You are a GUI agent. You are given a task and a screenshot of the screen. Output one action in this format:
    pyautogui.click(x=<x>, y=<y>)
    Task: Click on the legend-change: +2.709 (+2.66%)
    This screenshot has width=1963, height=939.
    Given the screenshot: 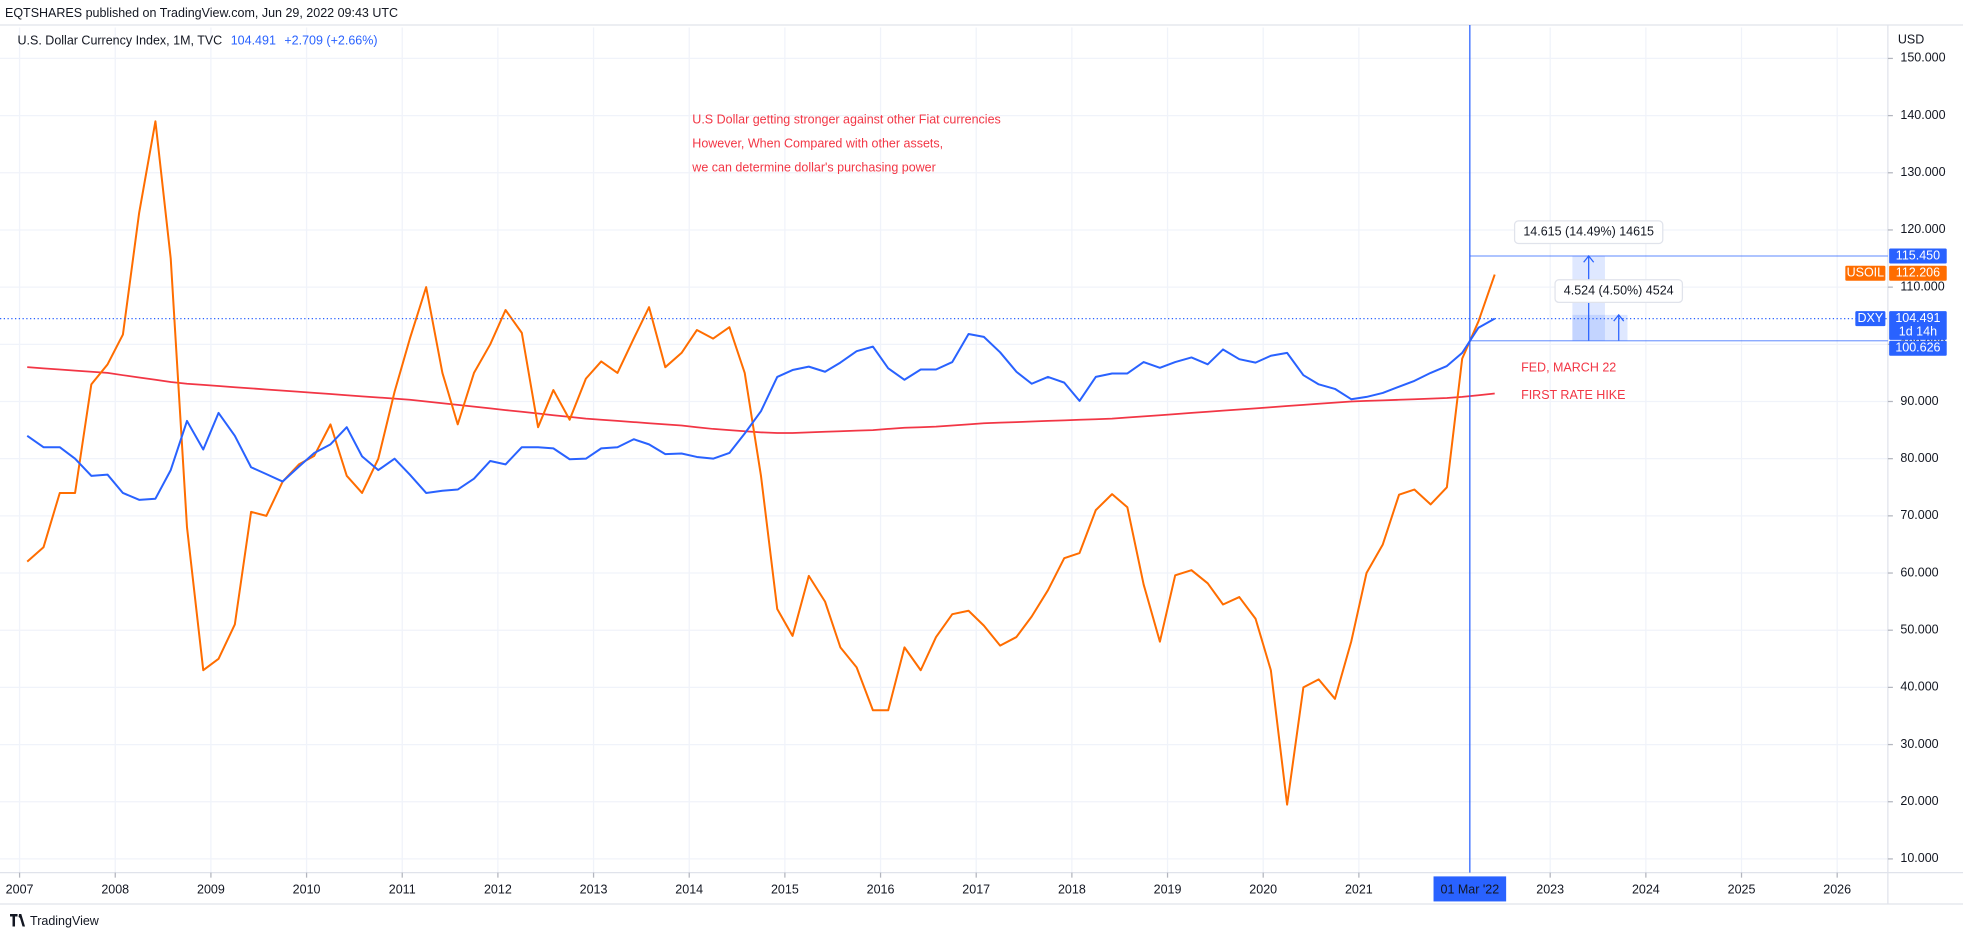 What is the action you would take?
    pyautogui.click(x=330, y=41)
    